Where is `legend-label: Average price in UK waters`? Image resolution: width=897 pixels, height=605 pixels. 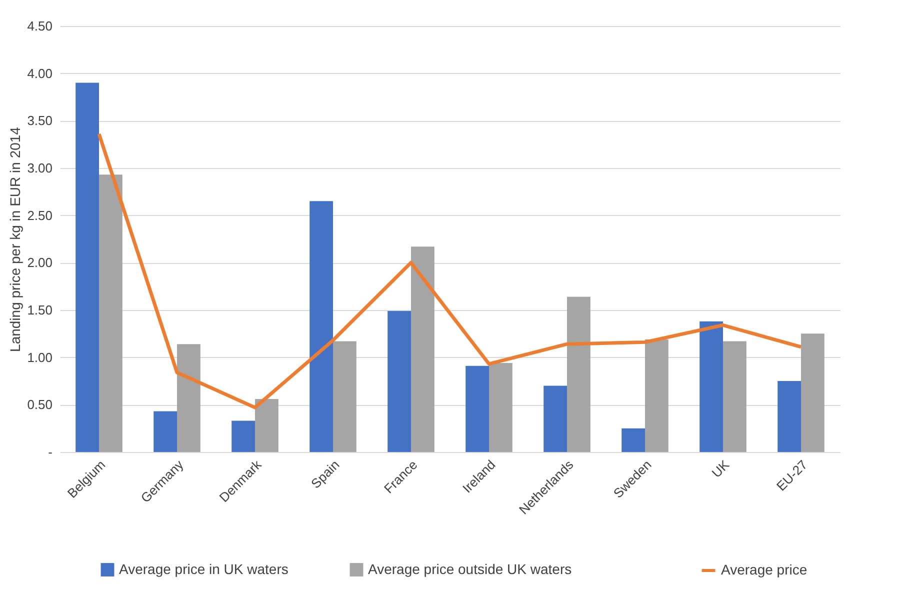 legend-label: Average price in UK waters is located at coordinates (203, 568).